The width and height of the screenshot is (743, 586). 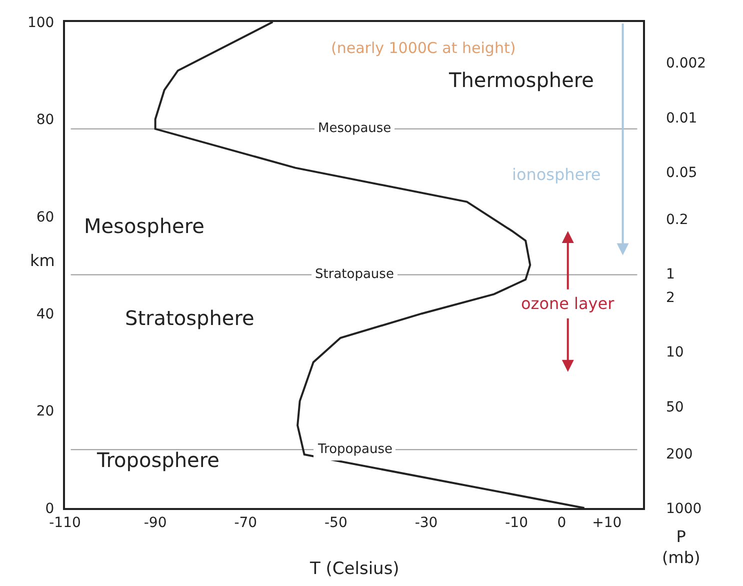 What do you see at coordinates (49, 508) in the screenshot?
I see `y-tick-label: 0` at bounding box center [49, 508].